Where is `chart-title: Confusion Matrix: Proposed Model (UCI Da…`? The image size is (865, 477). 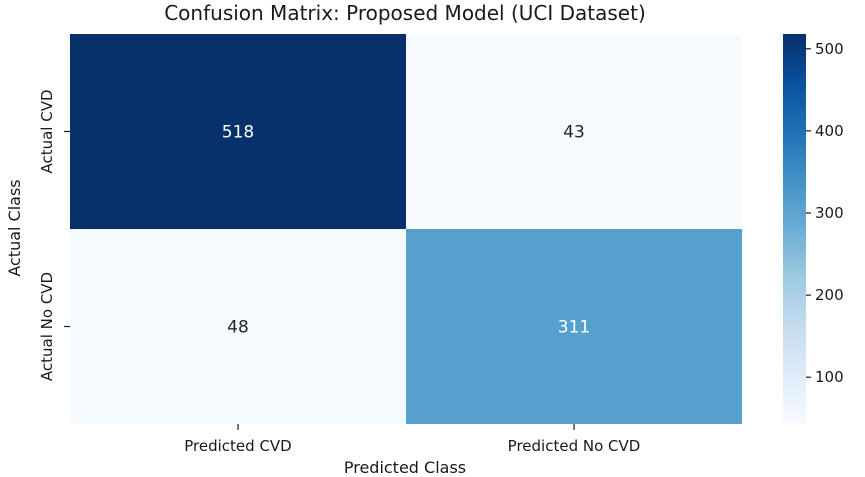
chart-title: Confusion Matrix: Proposed Model (UCI Da… is located at coordinates (405, 13).